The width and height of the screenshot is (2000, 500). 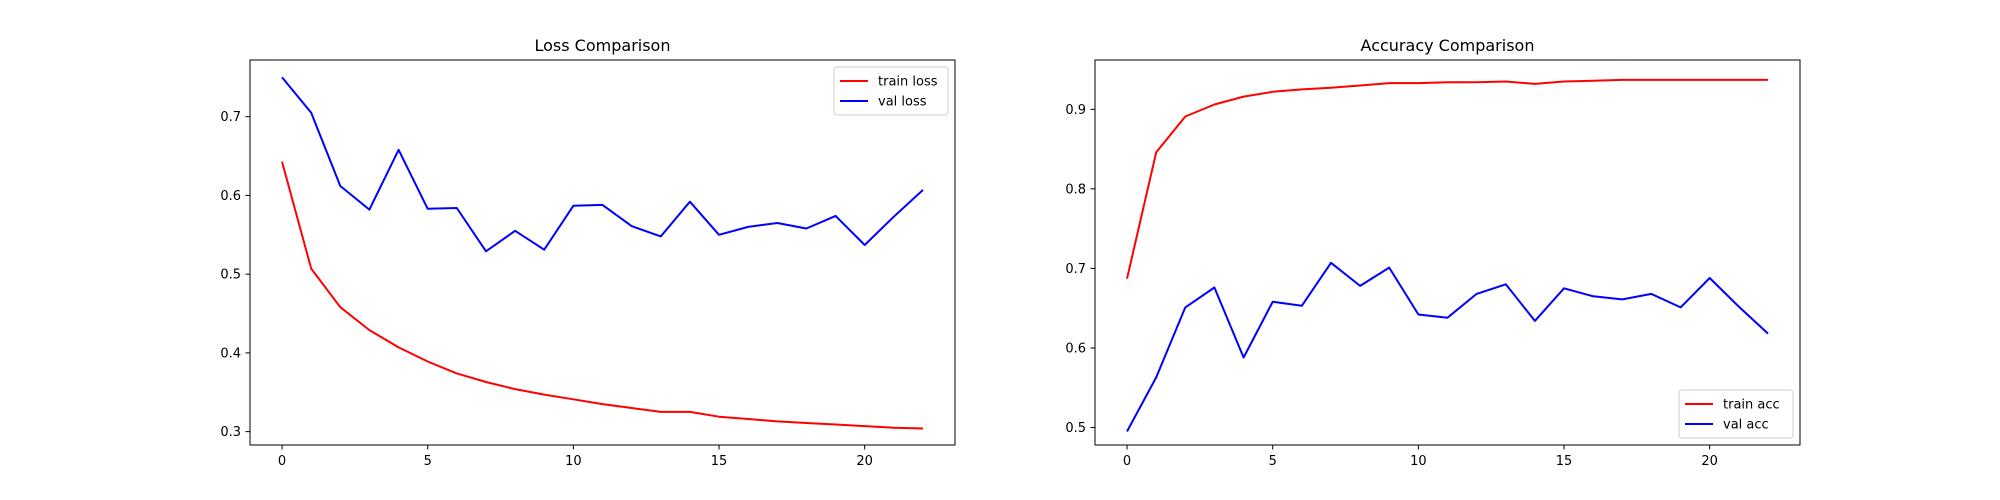 I want to click on chart-title: Loss Comparison, so click(x=603, y=45).